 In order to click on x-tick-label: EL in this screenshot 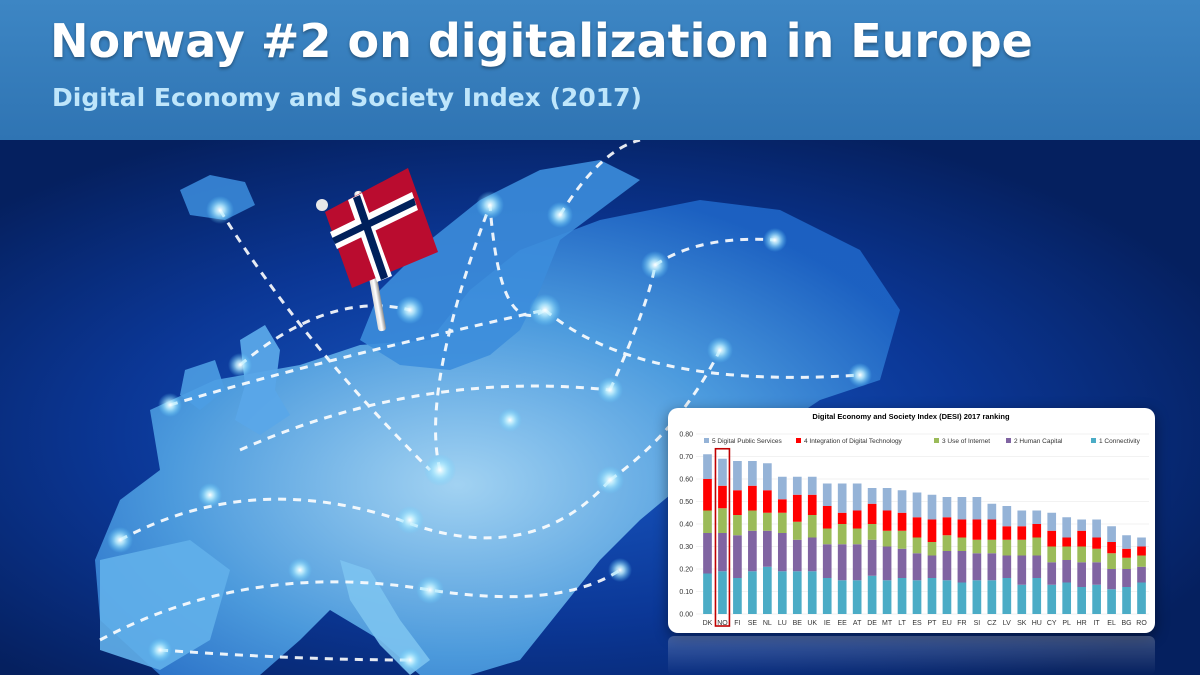, I will do `click(1111, 623)`.